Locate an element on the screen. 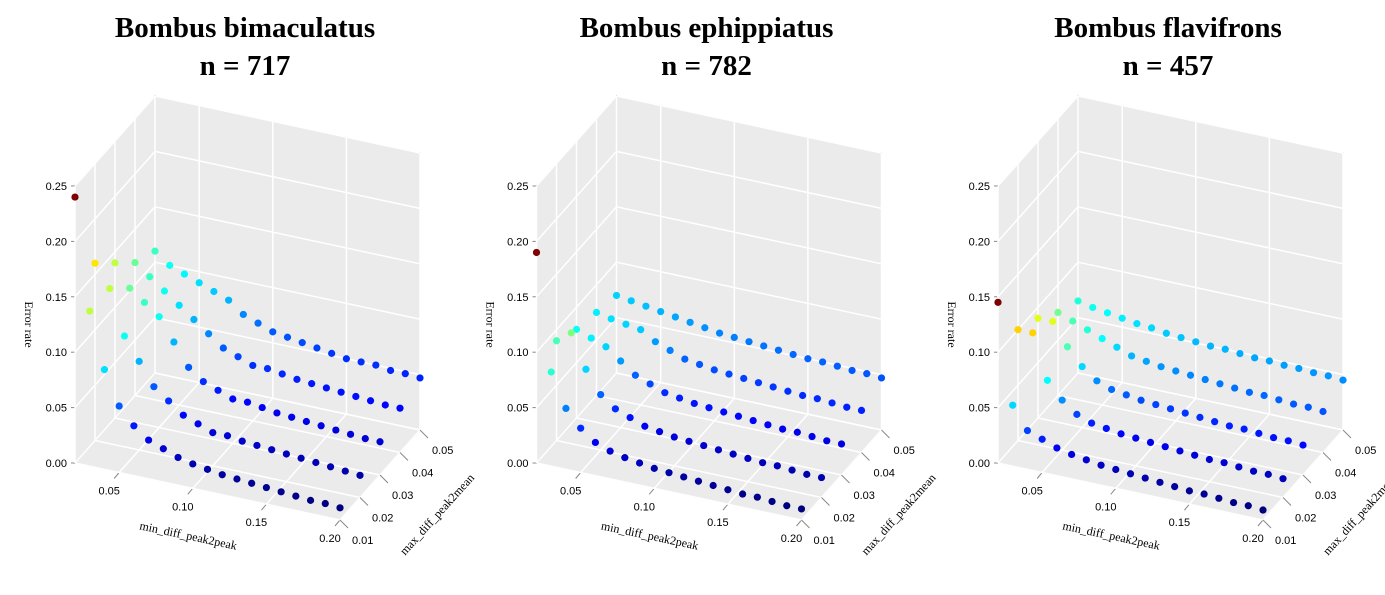 The image size is (1385, 595). z-tick-label: 0.10 is located at coordinates (979, 353).